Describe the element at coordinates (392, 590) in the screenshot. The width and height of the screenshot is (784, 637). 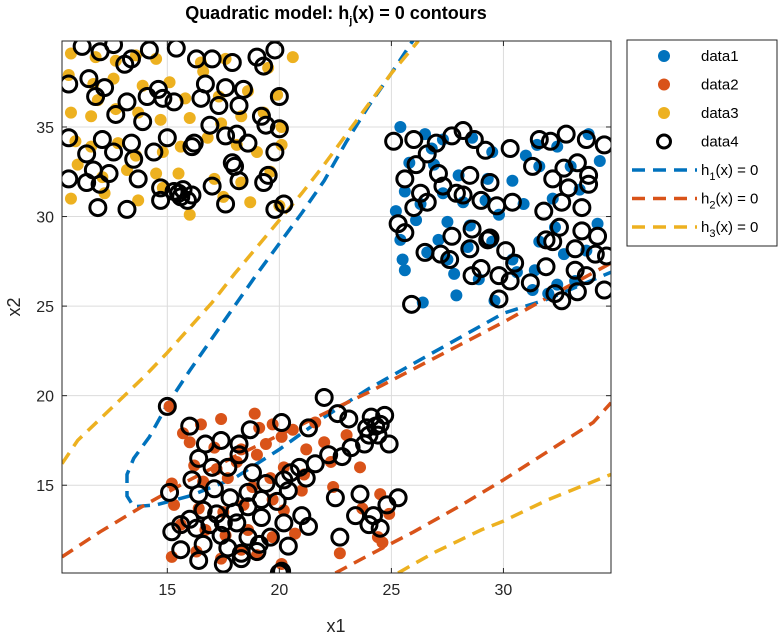
I see `x-tick-label: 25` at that location.